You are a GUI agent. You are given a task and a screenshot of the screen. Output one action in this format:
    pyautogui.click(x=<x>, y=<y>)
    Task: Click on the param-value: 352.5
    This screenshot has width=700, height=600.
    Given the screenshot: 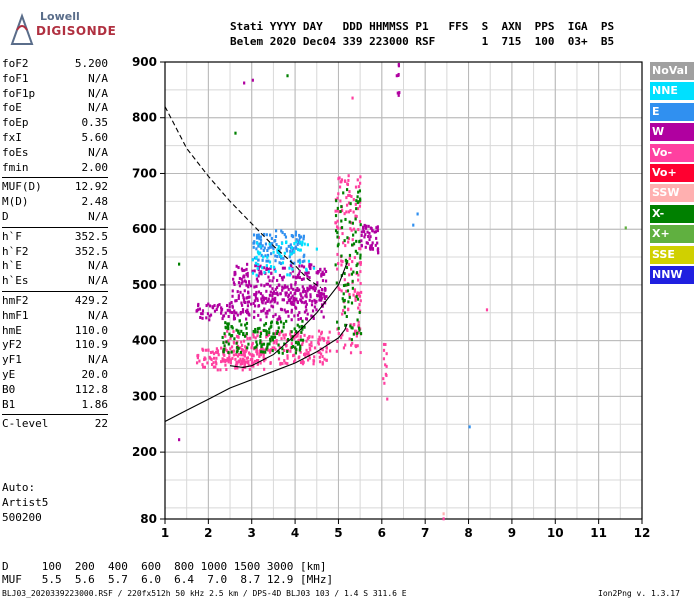 What is the action you would take?
    pyautogui.click(x=91, y=251)
    